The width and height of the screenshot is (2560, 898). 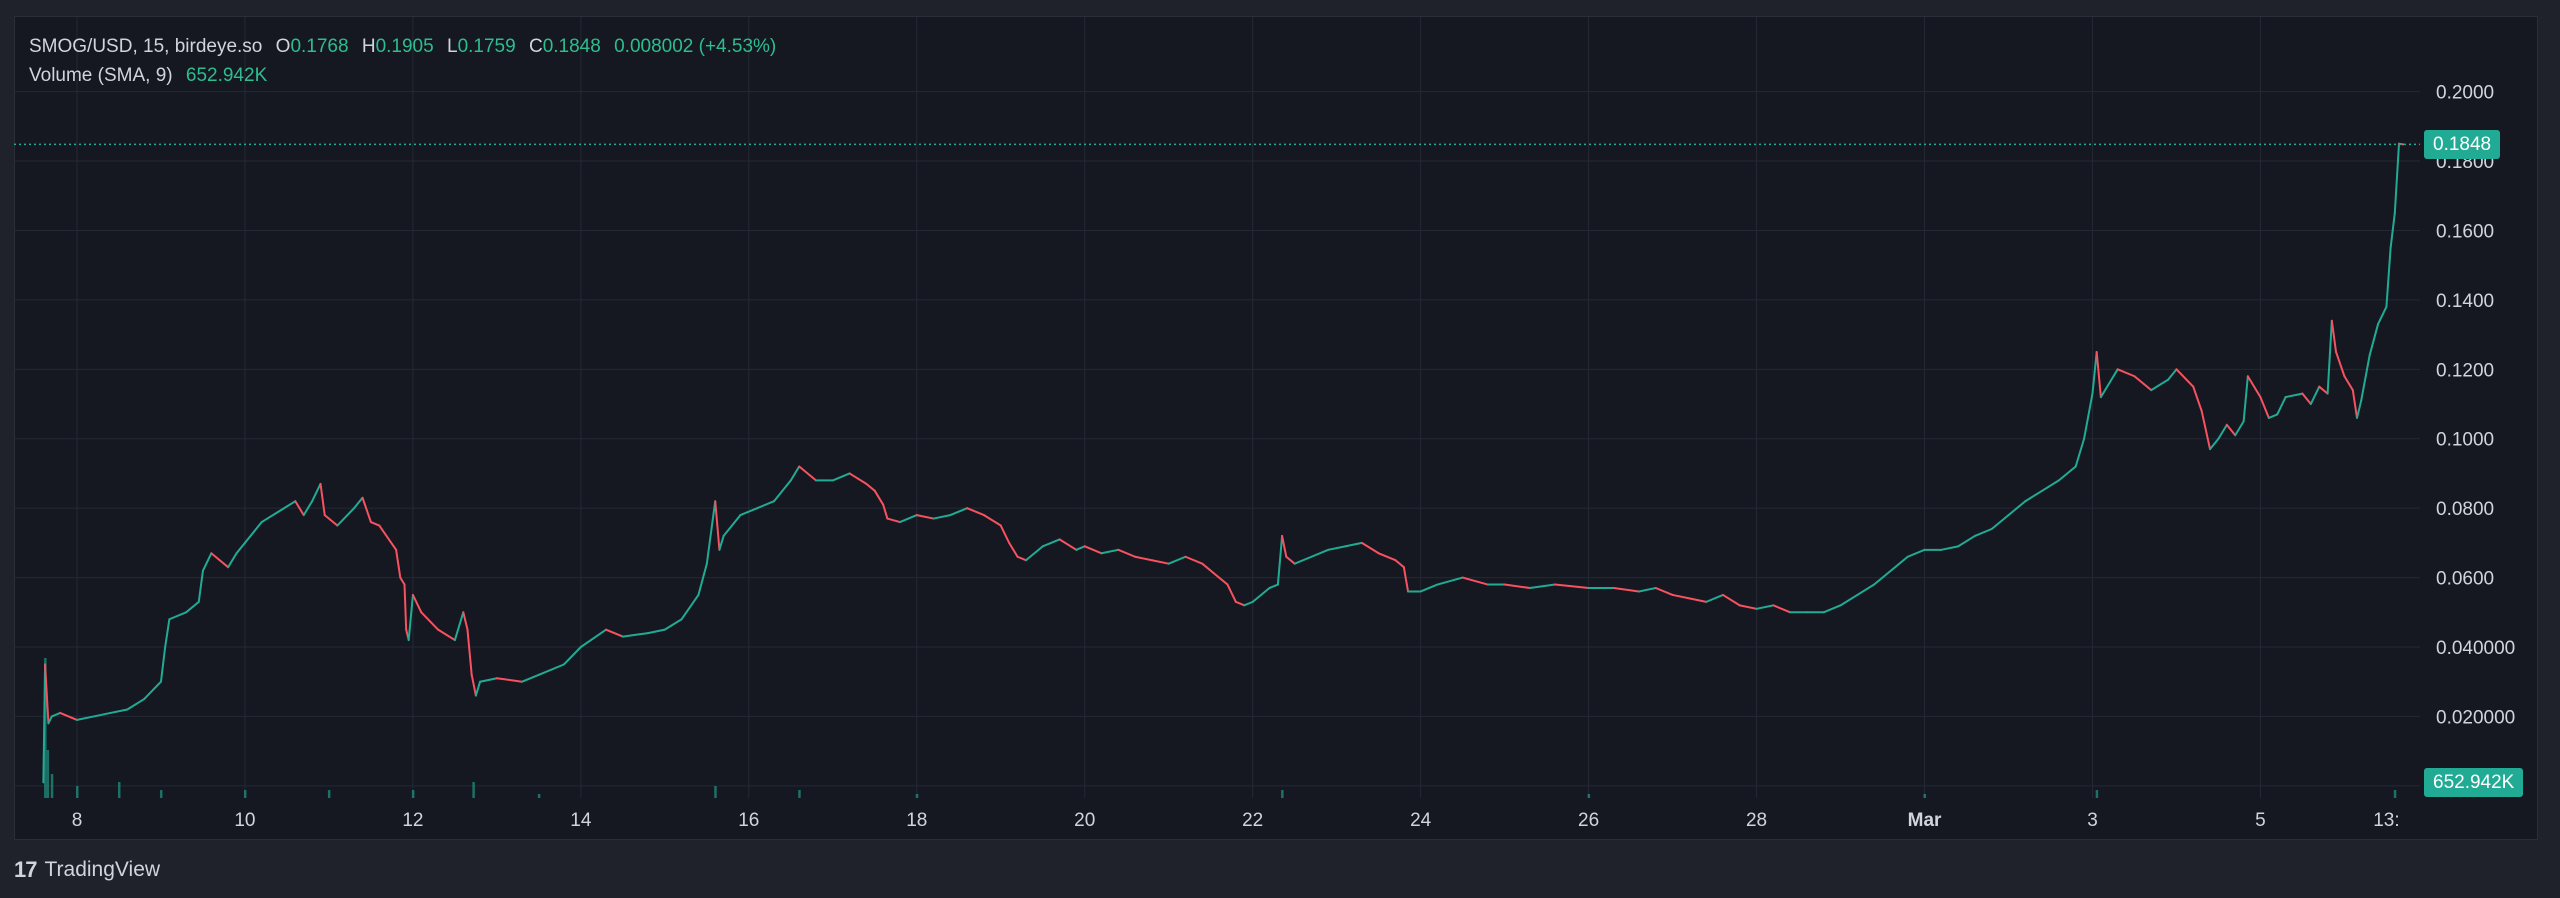 What do you see at coordinates (101, 75) in the screenshot?
I see `volume-label: Volume (SMA, 9)` at bounding box center [101, 75].